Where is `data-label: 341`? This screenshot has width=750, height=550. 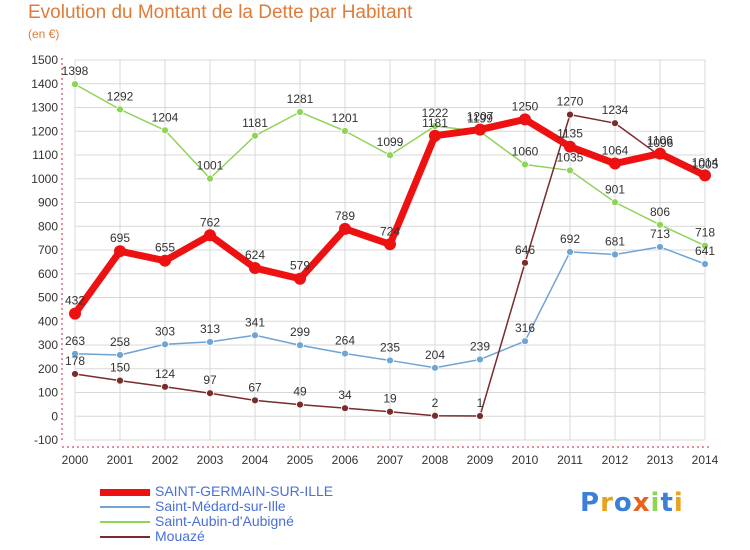
data-label: 341 is located at coordinates (255, 322).